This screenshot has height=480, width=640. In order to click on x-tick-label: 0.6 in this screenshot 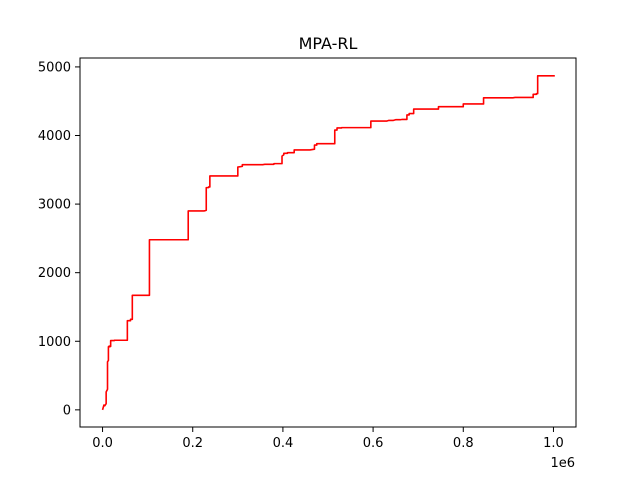, I will do `click(373, 443)`.